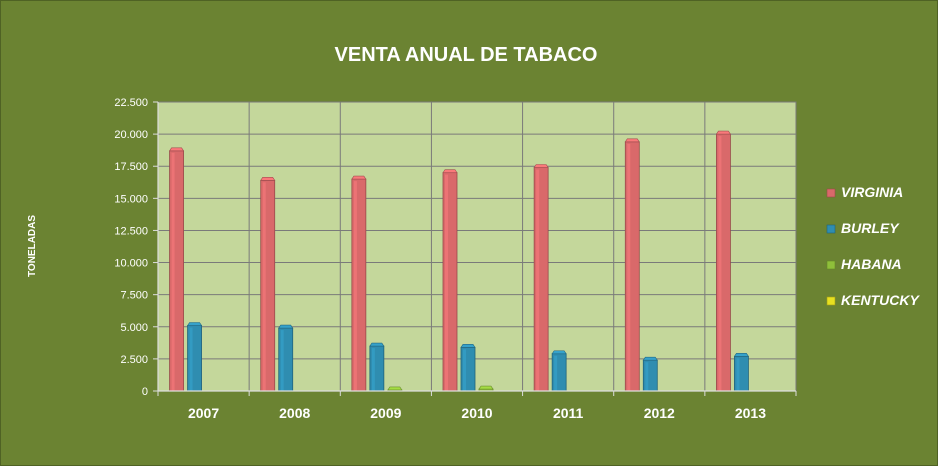 Image resolution: width=938 pixels, height=467 pixels. I want to click on y-tick-label: 12.500, so click(131, 231).